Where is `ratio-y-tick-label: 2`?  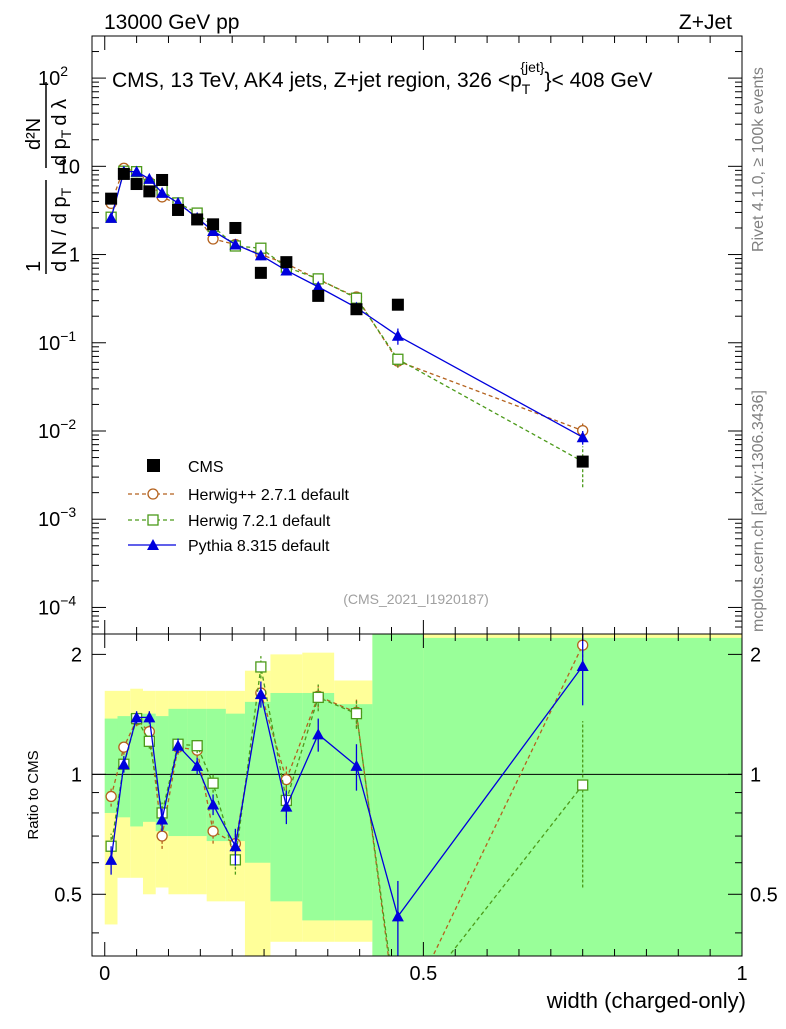 ratio-y-tick-label: 2 is located at coordinates (76, 655).